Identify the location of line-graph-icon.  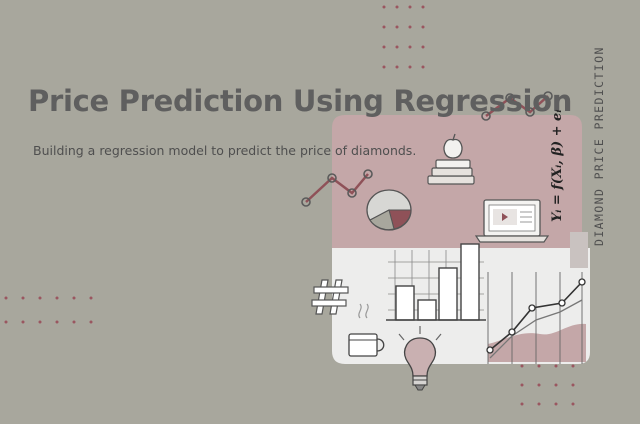
(536, 318).